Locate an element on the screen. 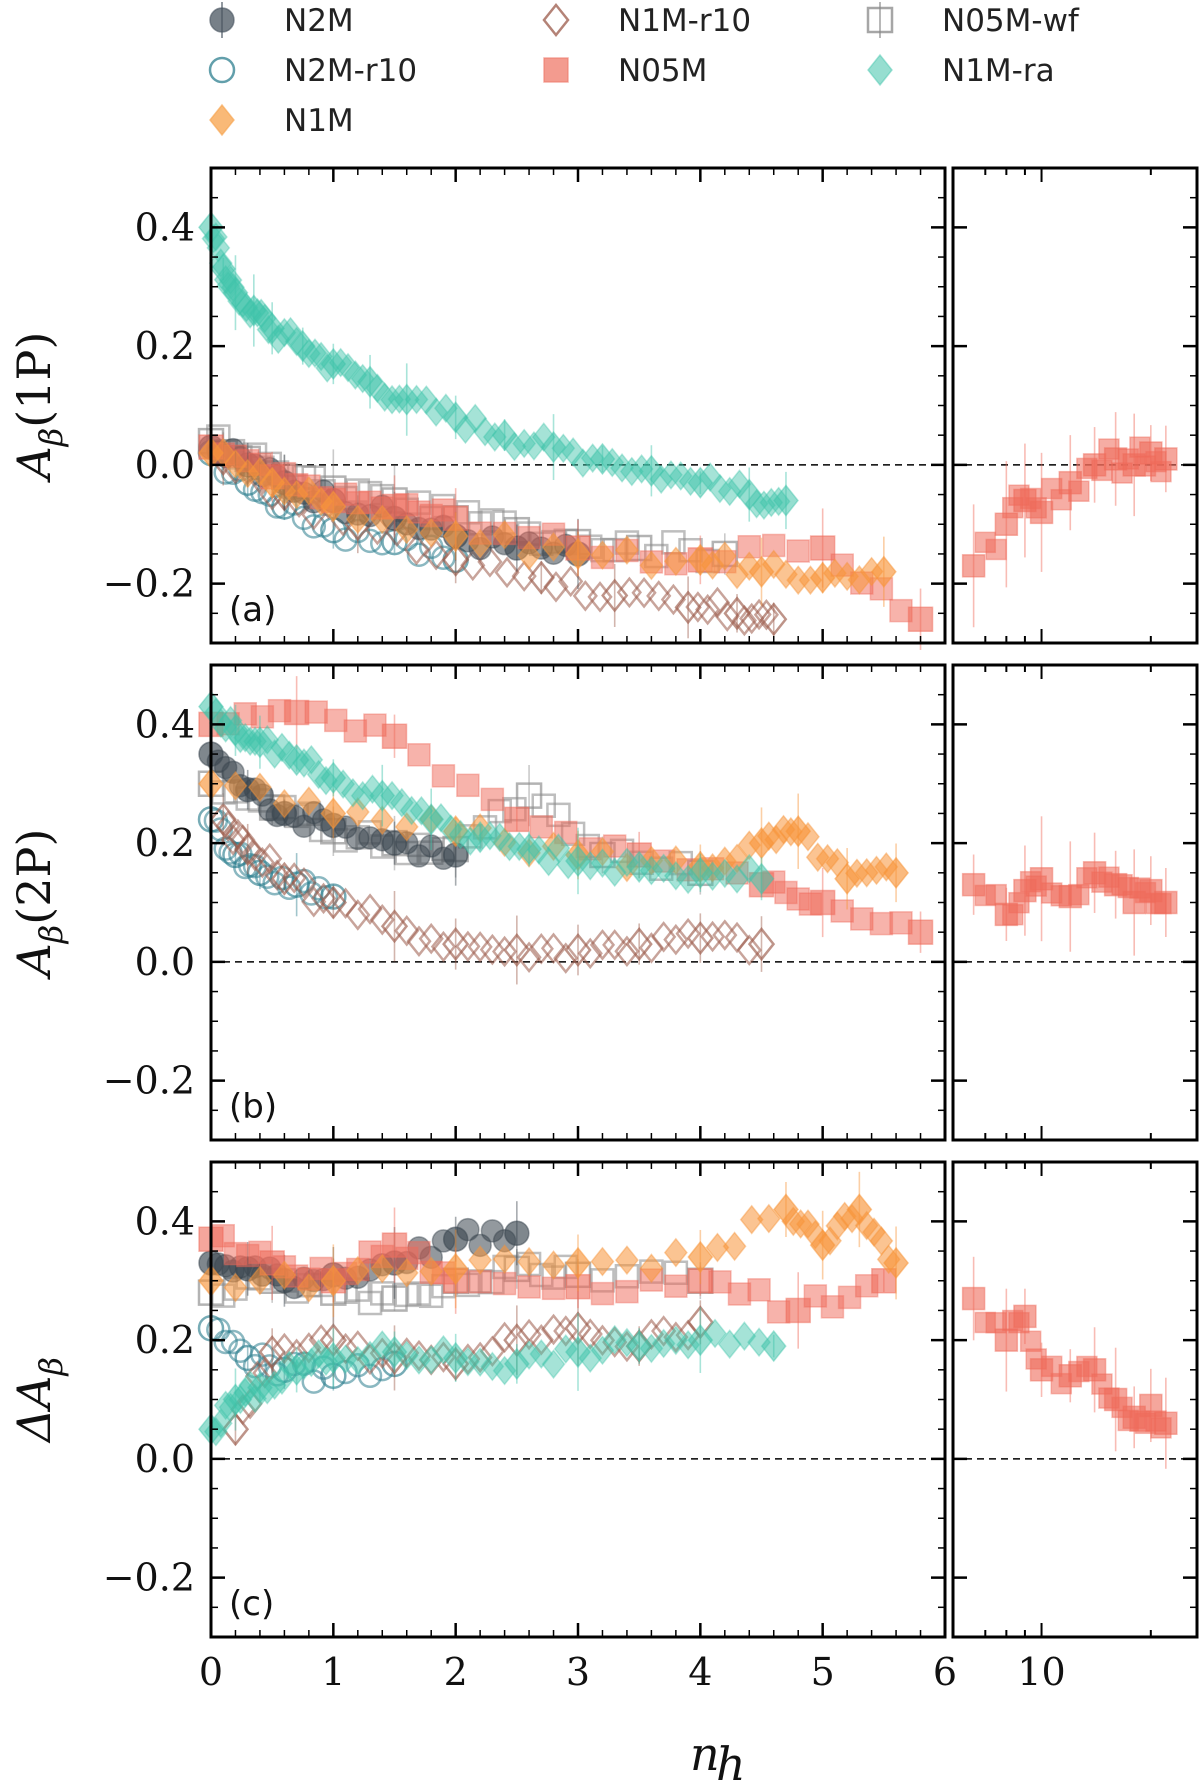  legend-item: N2M-r10 is located at coordinates (312, 71).